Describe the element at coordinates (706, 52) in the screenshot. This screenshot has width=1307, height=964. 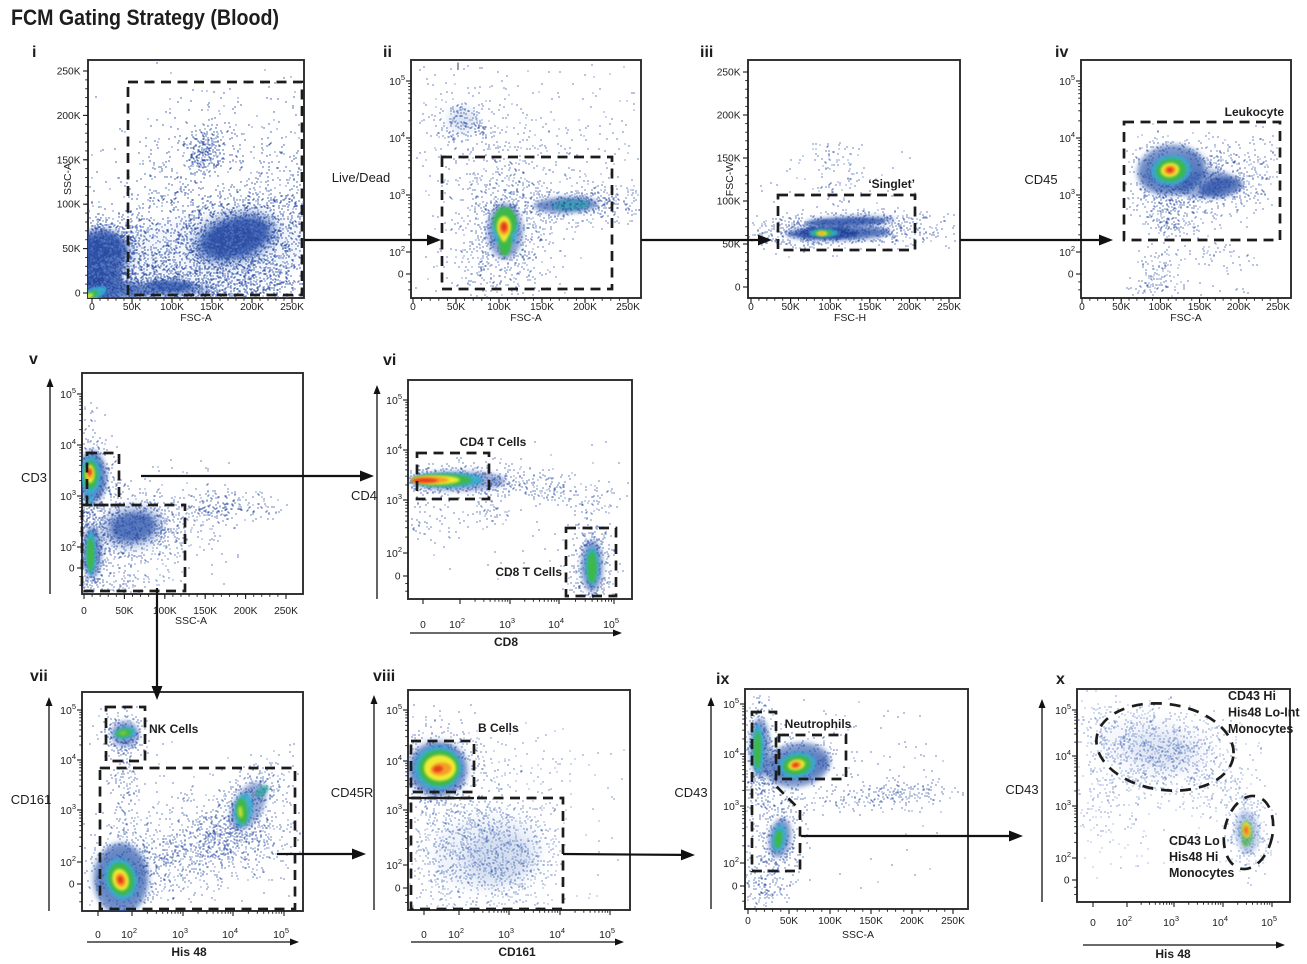
I see `svg-text: iii` at that location.